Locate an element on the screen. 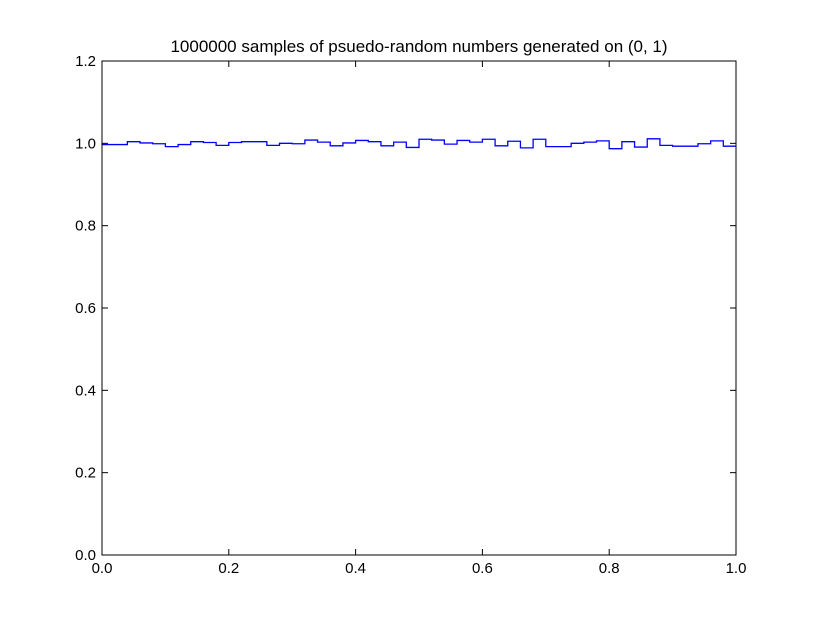 Image resolution: width=817 pixels, height=622 pixels. y-tick-label: 0.2 is located at coordinates (85, 473).